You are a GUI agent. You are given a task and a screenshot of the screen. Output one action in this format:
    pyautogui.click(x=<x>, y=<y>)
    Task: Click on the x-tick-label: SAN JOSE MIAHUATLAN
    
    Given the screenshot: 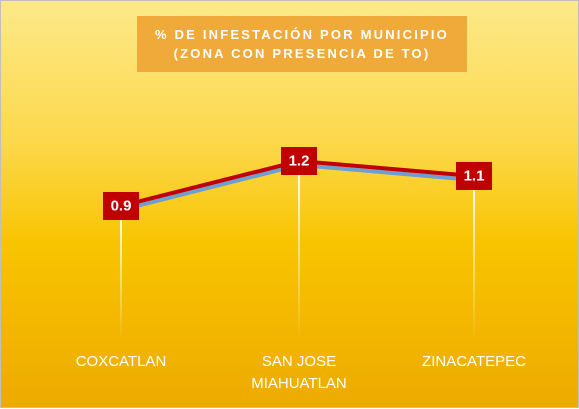 What is the action you would take?
    pyautogui.click(x=299, y=372)
    